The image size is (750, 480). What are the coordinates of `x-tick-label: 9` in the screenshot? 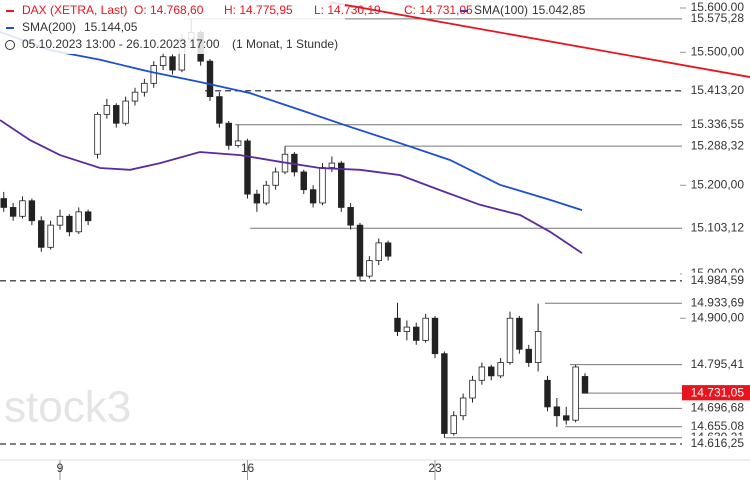 It's located at (60, 468).